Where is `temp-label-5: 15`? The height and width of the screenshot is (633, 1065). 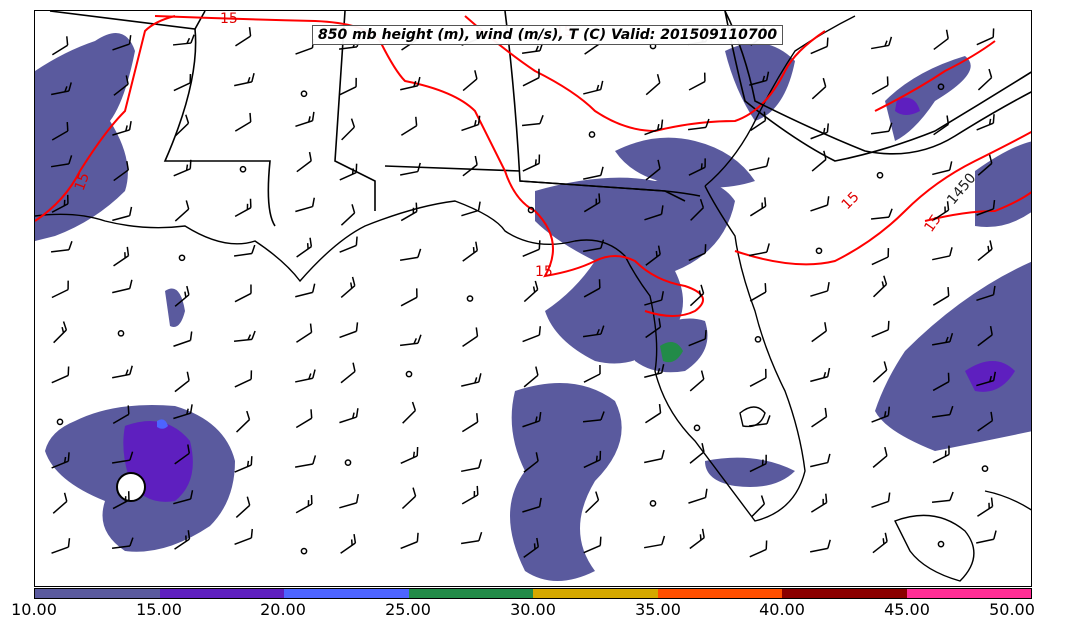 temp-label-5: 15 is located at coordinates (851, 201).